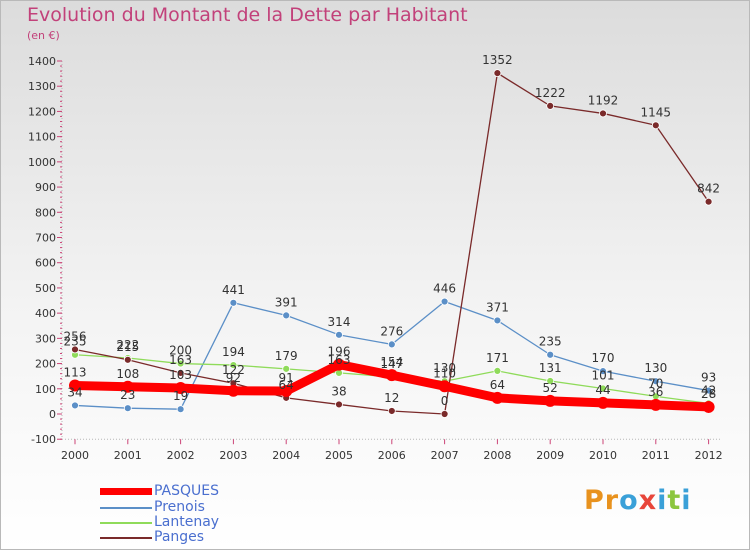  I want to click on legend-item-lantenay: Lantenay, so click(159, 522).